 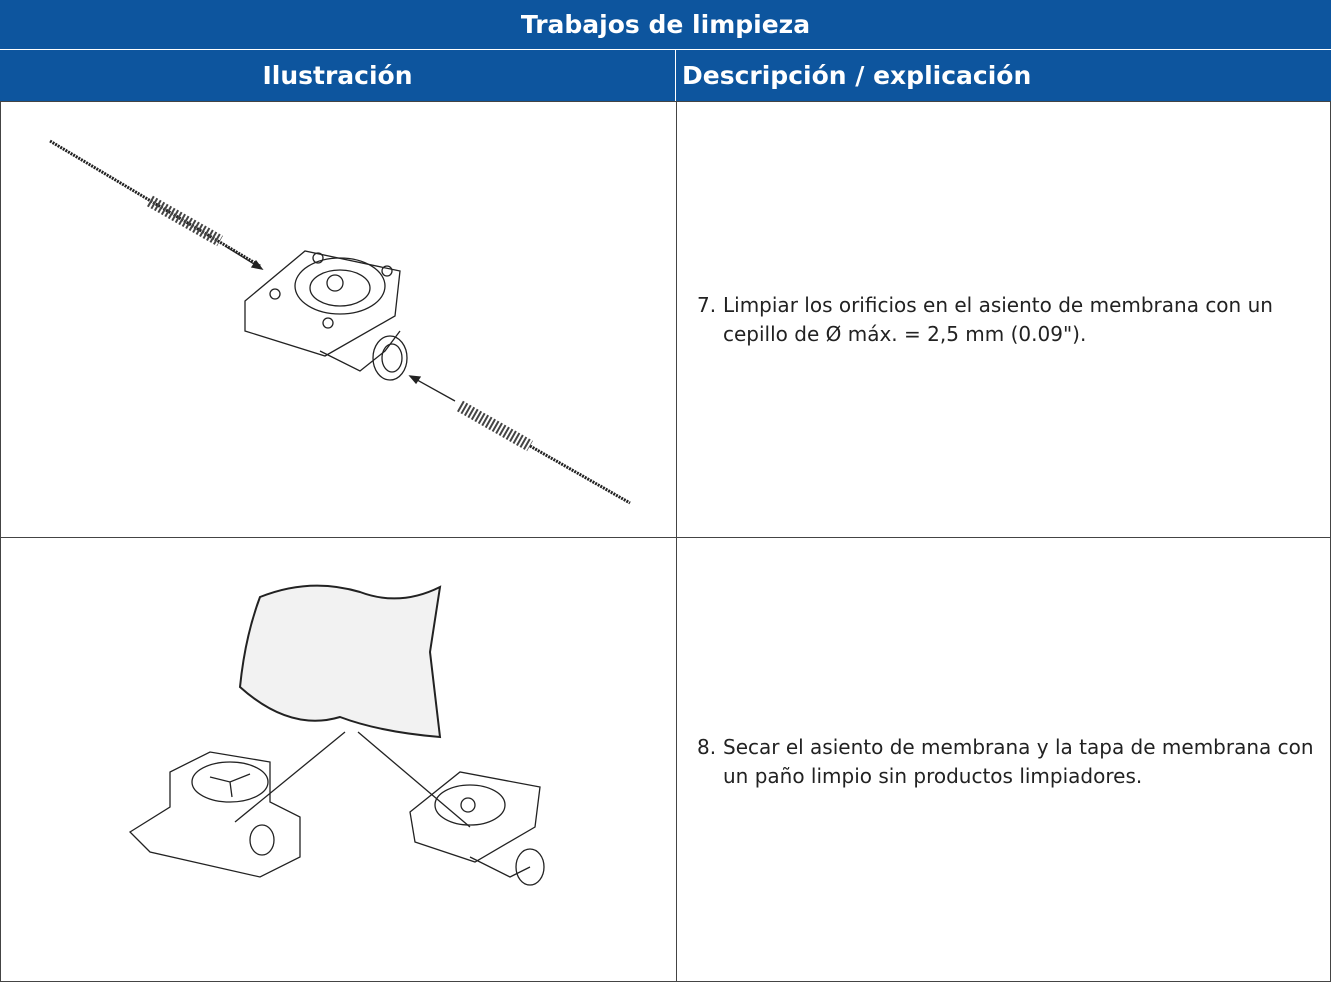 What do you see at coordinates (336, 735) in the screenshot?
I see `cloth-illustration` at bounding box center [336, 735].